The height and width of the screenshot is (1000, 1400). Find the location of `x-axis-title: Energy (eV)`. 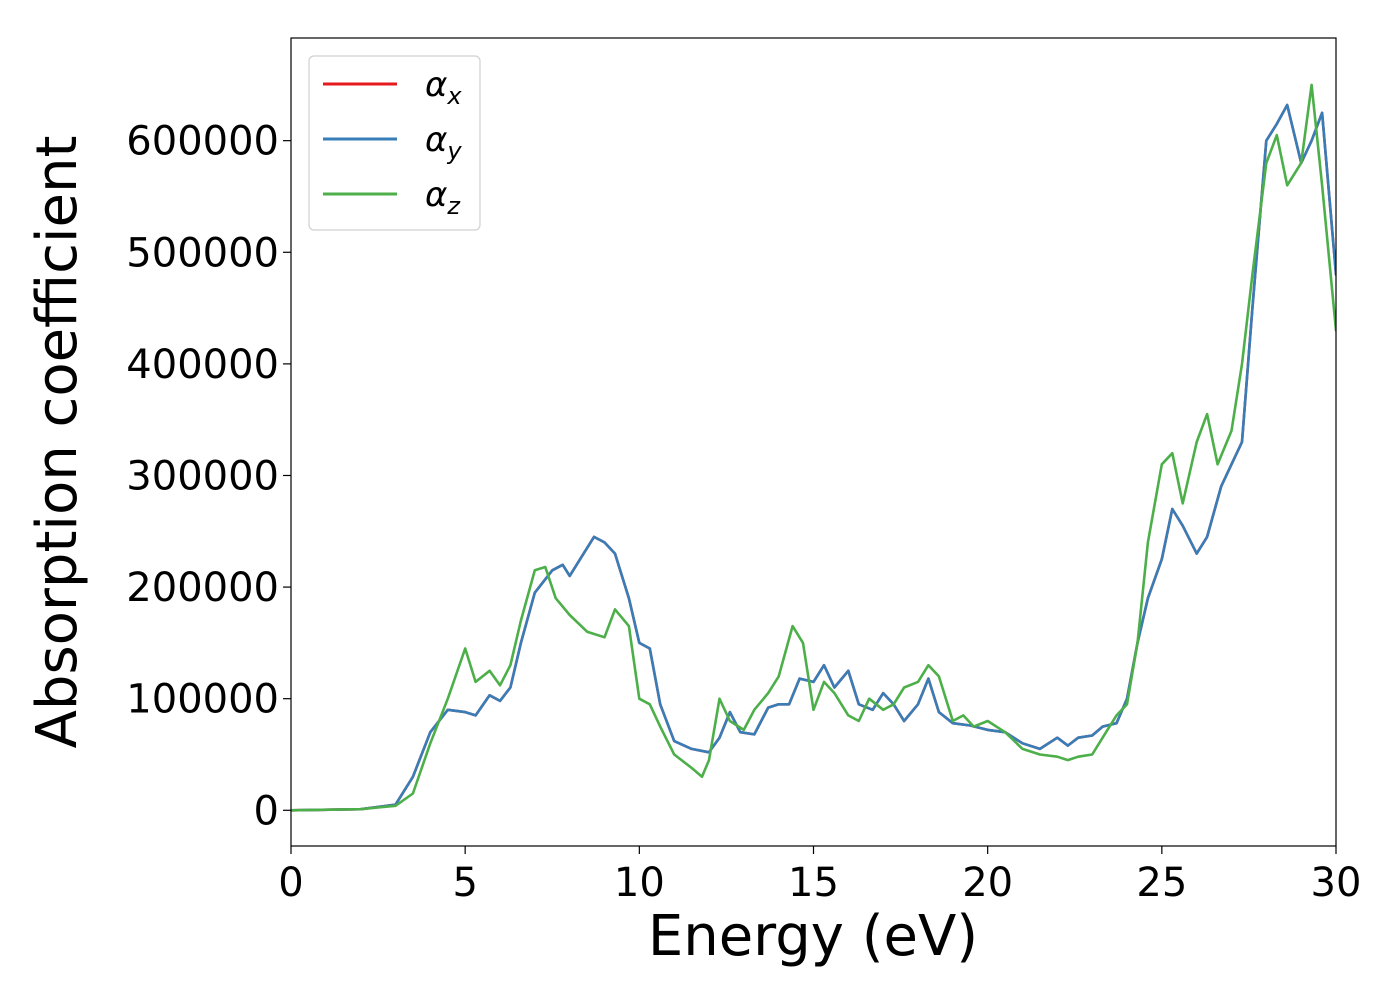

x-axis-title: Energy (eV) is located at coordinates (813, 936).